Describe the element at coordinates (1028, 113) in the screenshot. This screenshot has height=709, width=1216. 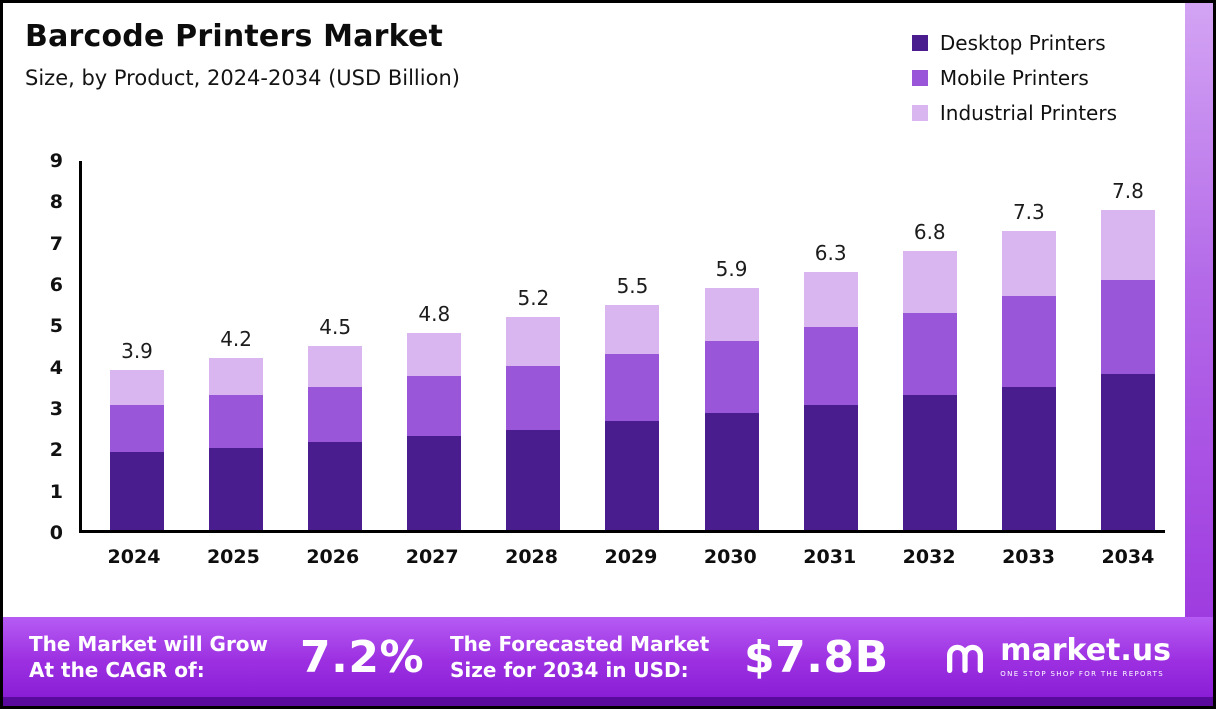
I see `legend-label: Industrial Printers` at that location.